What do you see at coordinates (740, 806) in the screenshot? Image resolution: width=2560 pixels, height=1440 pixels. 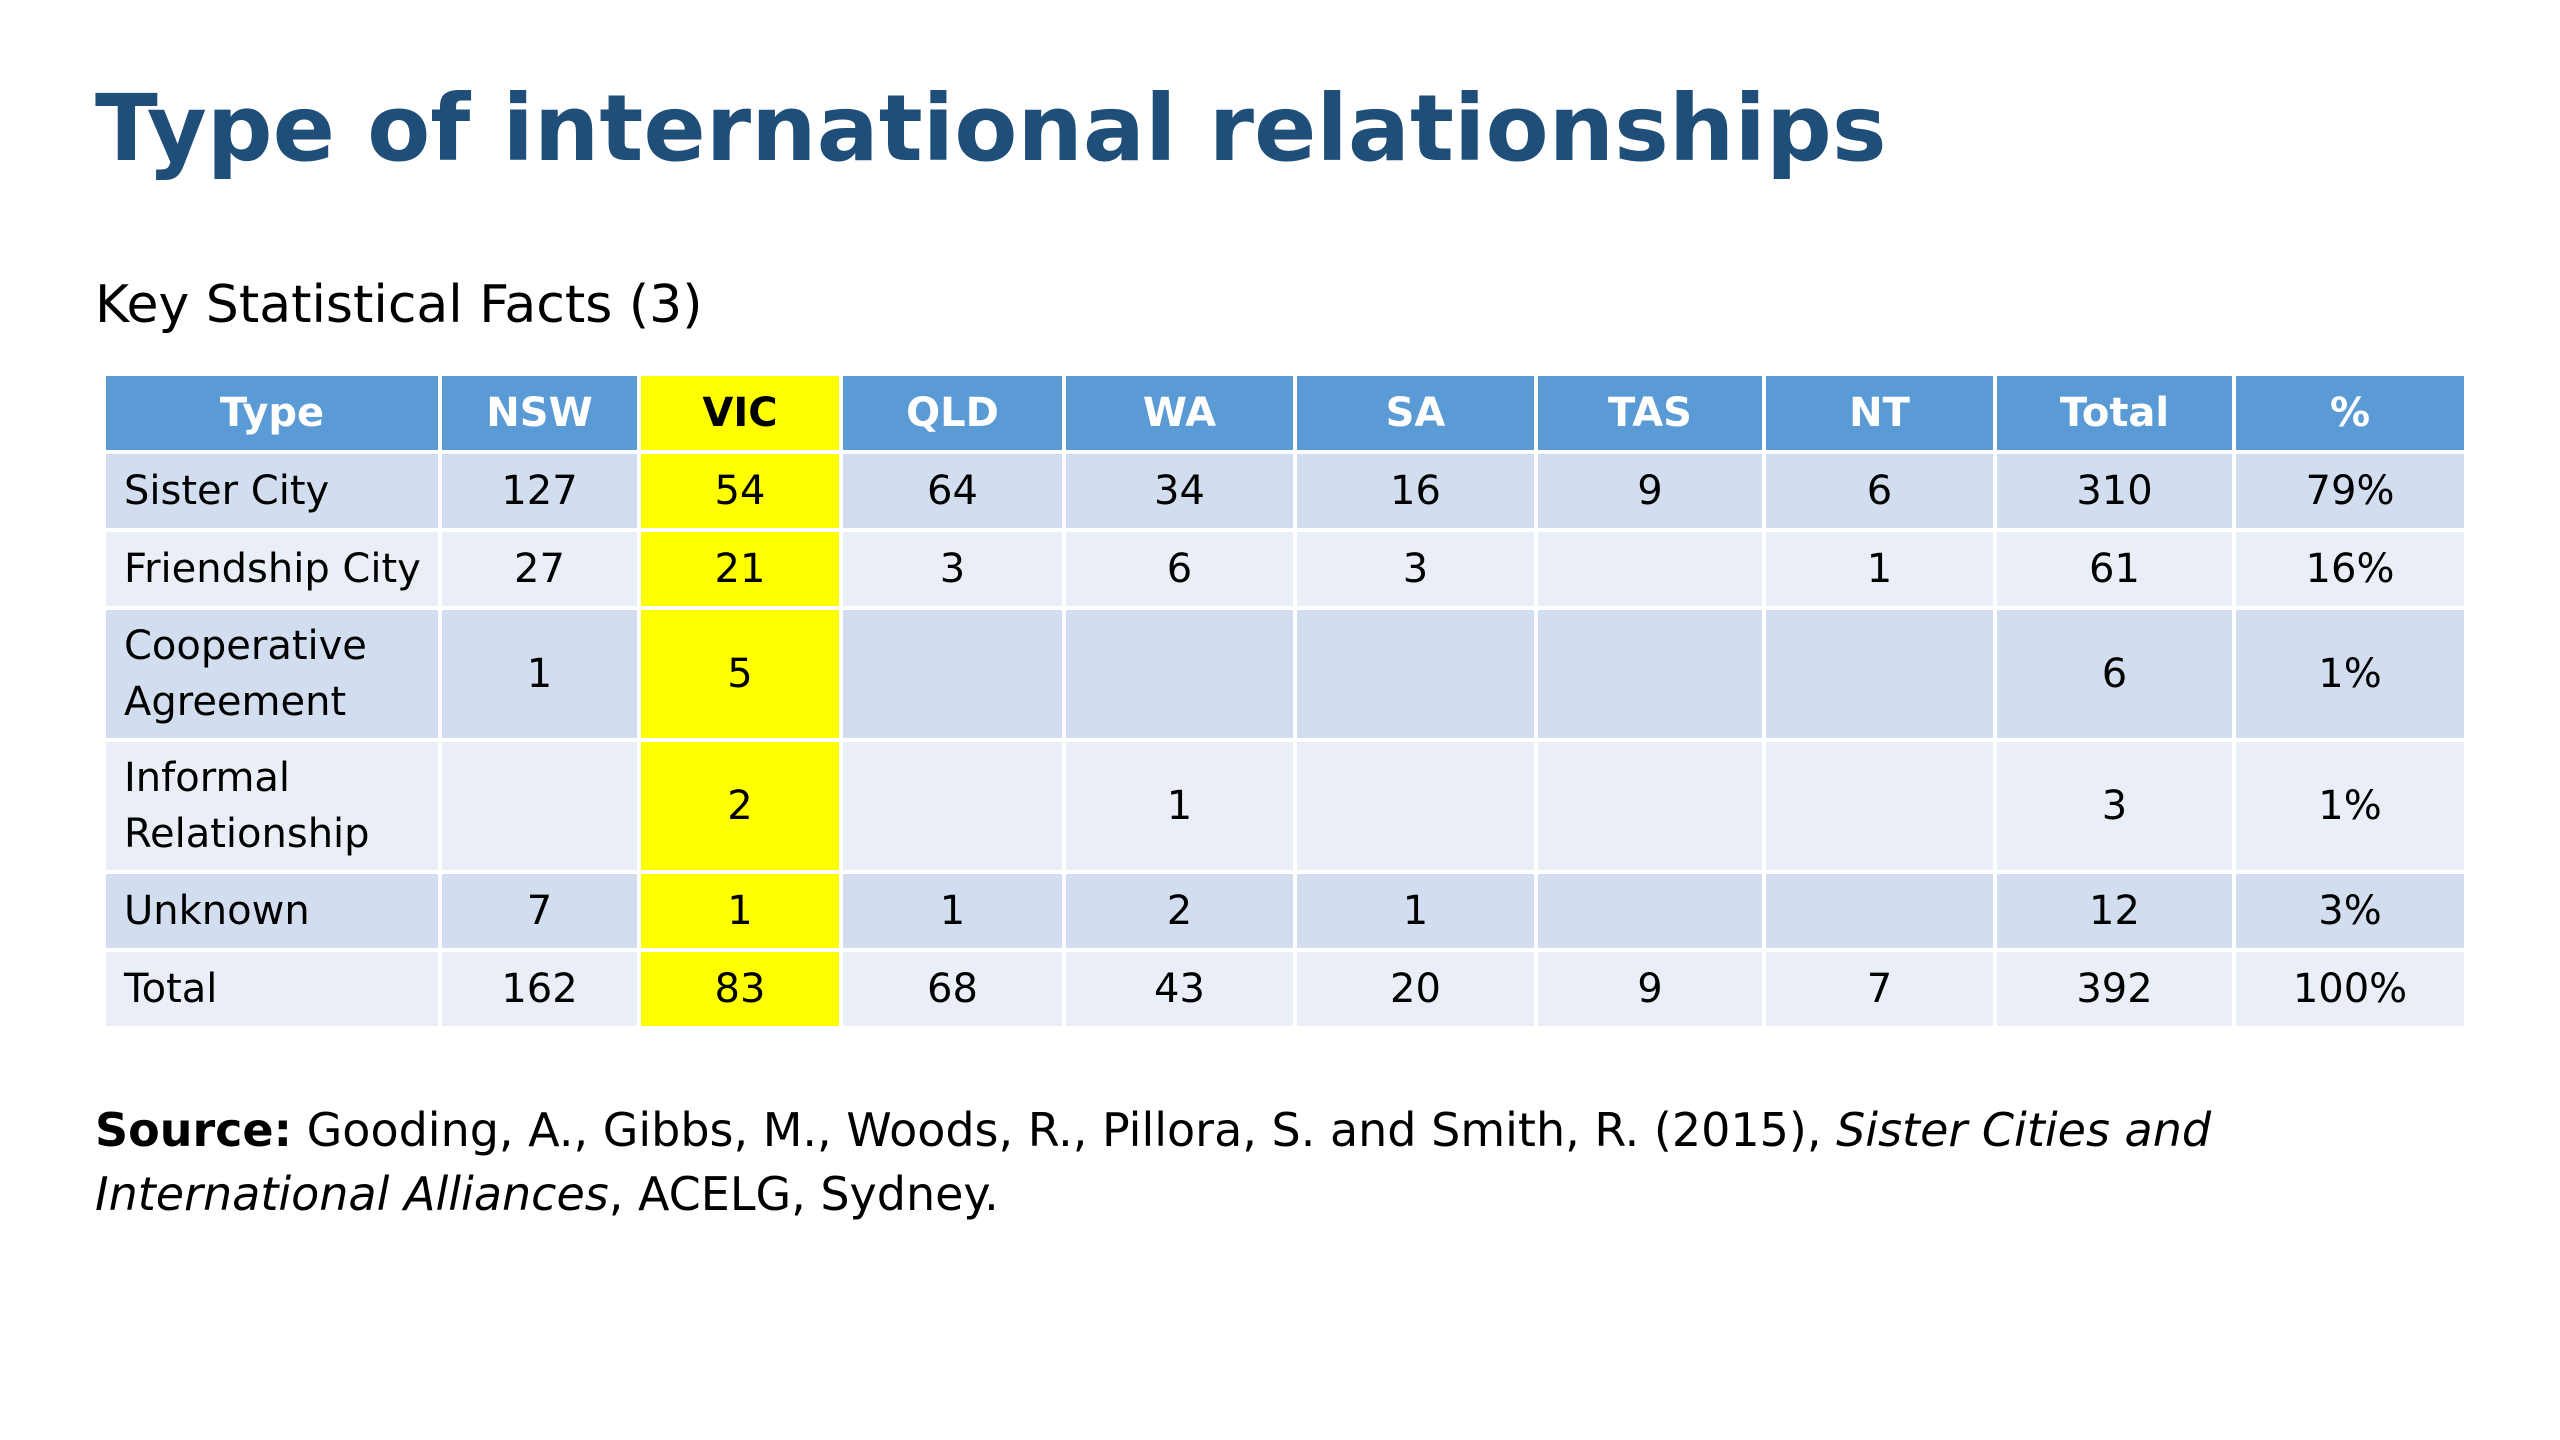 I see `cell-vic: 2` at bounding box center [740, 806].